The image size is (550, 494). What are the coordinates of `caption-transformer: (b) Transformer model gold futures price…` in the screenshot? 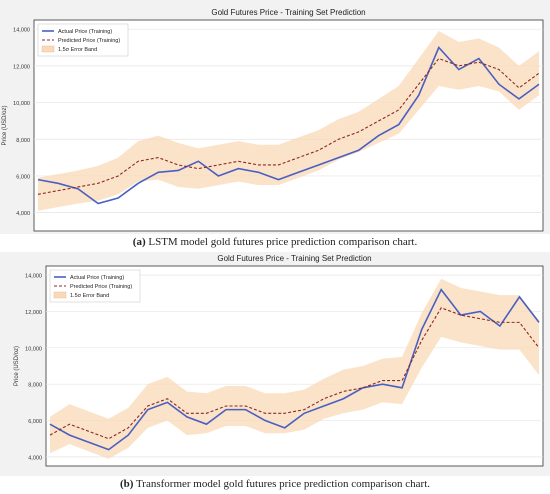 It's located at (275, 484).